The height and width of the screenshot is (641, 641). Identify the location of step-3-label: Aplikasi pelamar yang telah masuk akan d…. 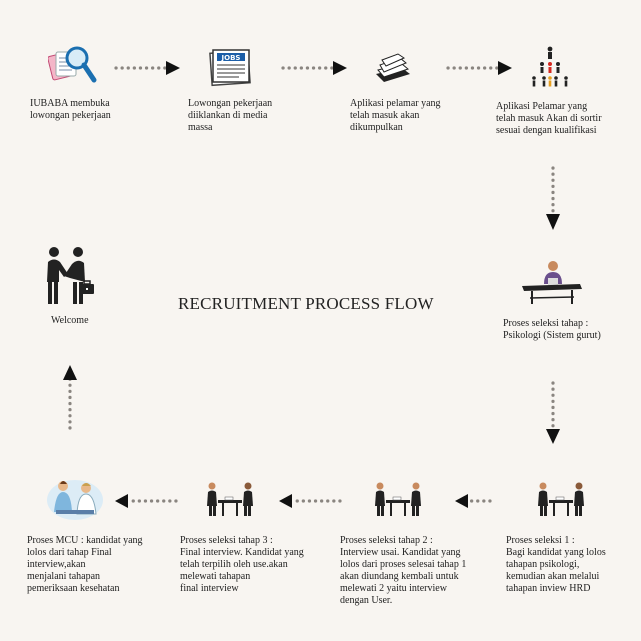
(395, 115).